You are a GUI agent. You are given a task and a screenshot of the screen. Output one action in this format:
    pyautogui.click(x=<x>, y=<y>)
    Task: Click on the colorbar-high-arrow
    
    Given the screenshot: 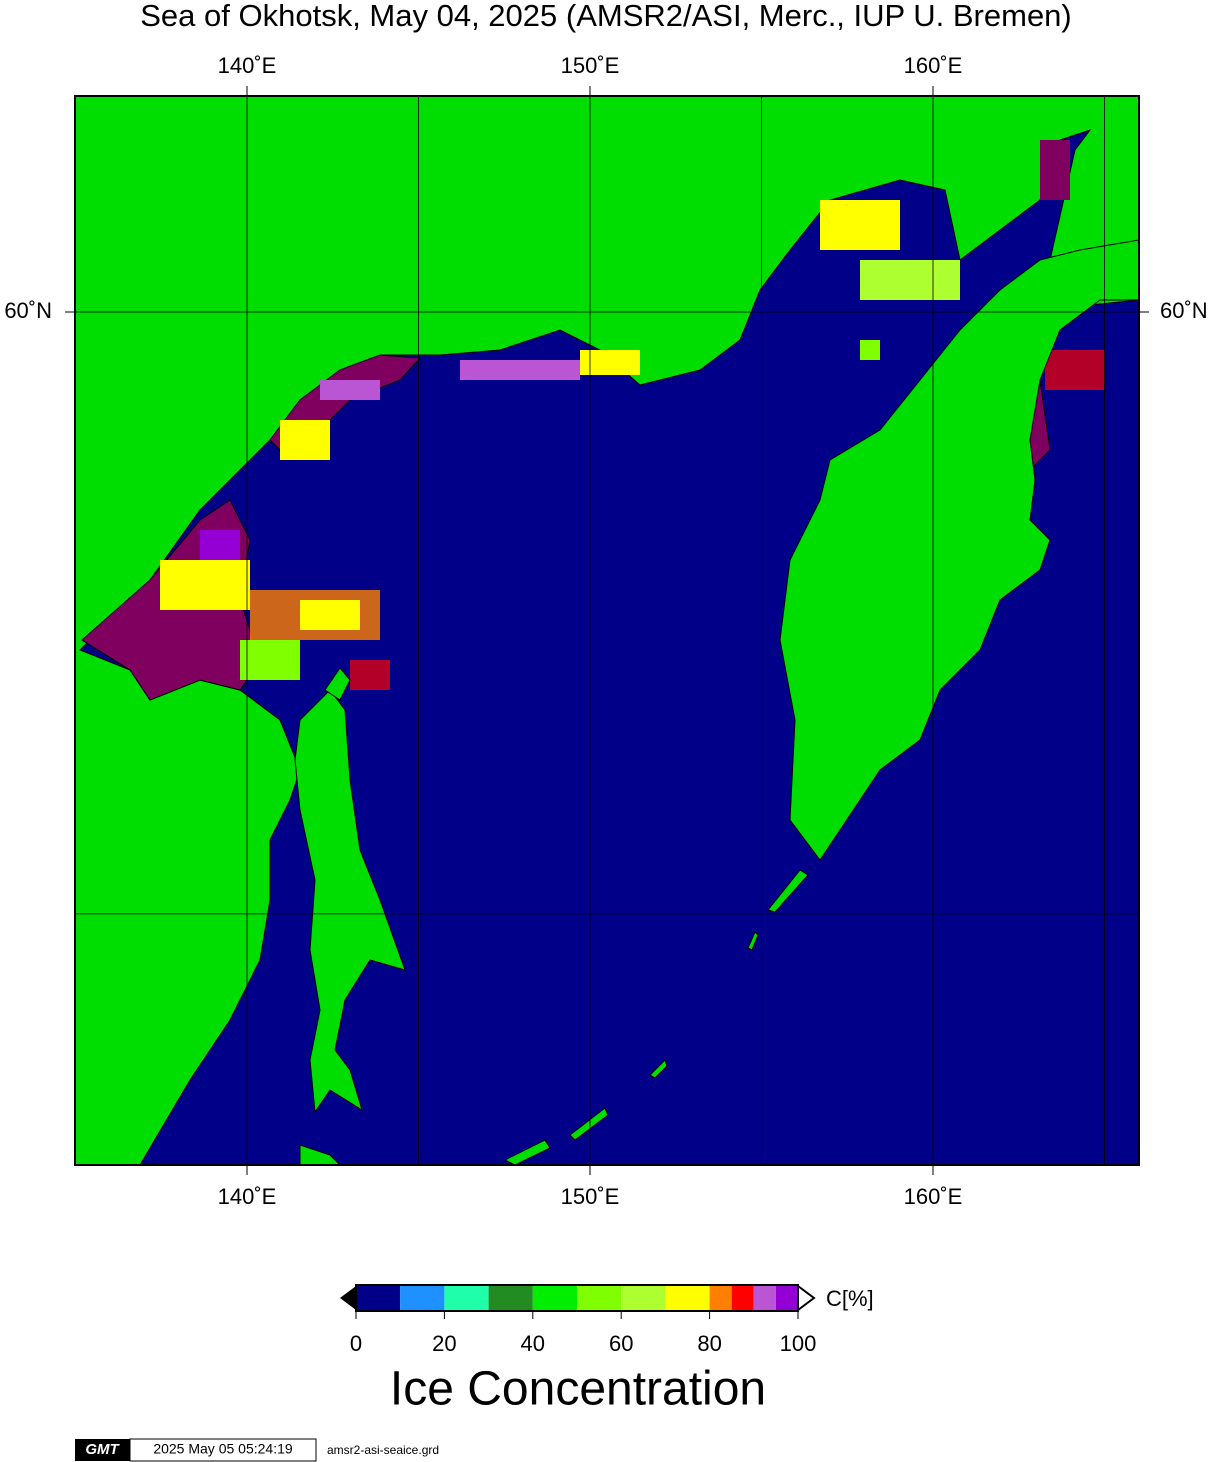 What is the action you would take?
    pyautogui.click(x=806, y=1298)
    